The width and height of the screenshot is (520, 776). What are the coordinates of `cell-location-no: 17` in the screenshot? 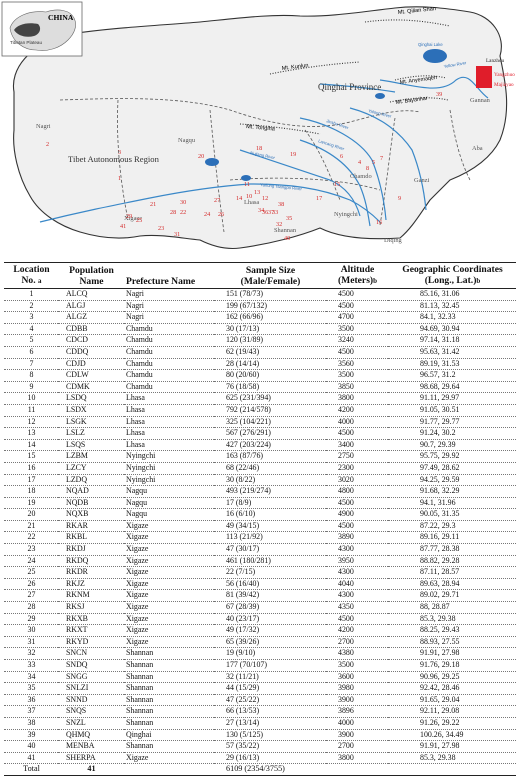 It's located at (31, 480).